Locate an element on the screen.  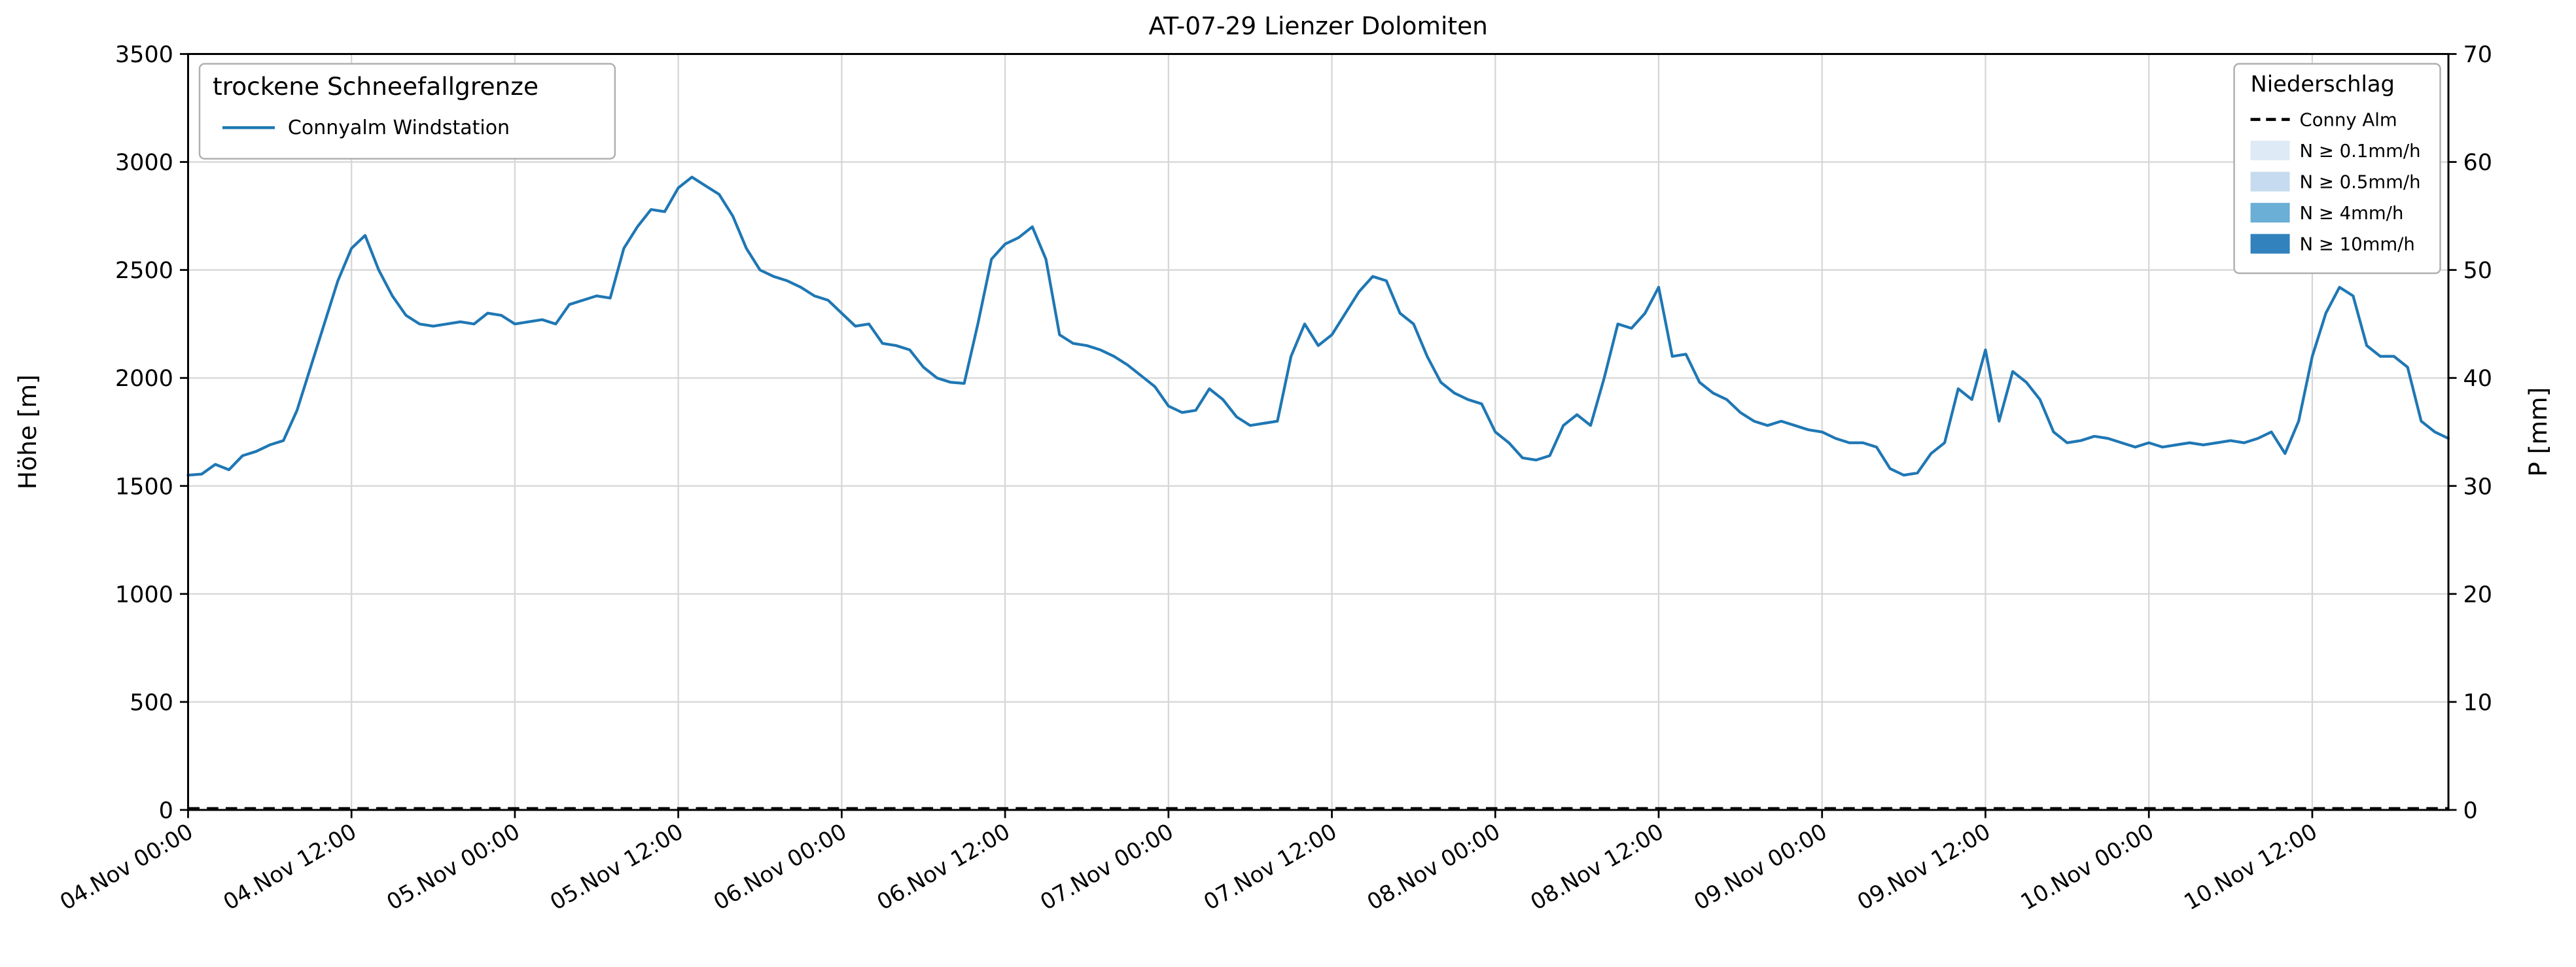
x-tick-label: 04.Nov 00:00 is located at coordinates (127, 866).